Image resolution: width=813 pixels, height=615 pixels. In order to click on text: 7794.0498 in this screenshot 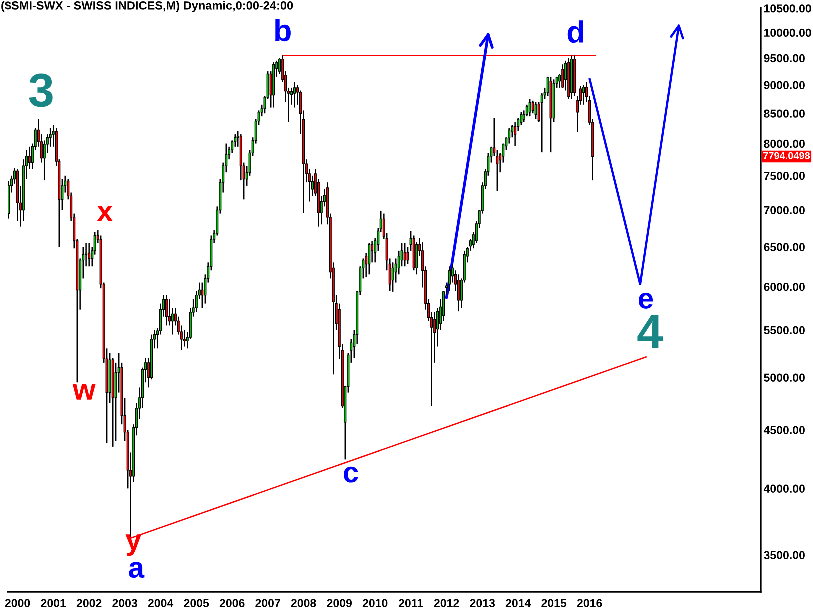, I will do `click(787, 156)`.